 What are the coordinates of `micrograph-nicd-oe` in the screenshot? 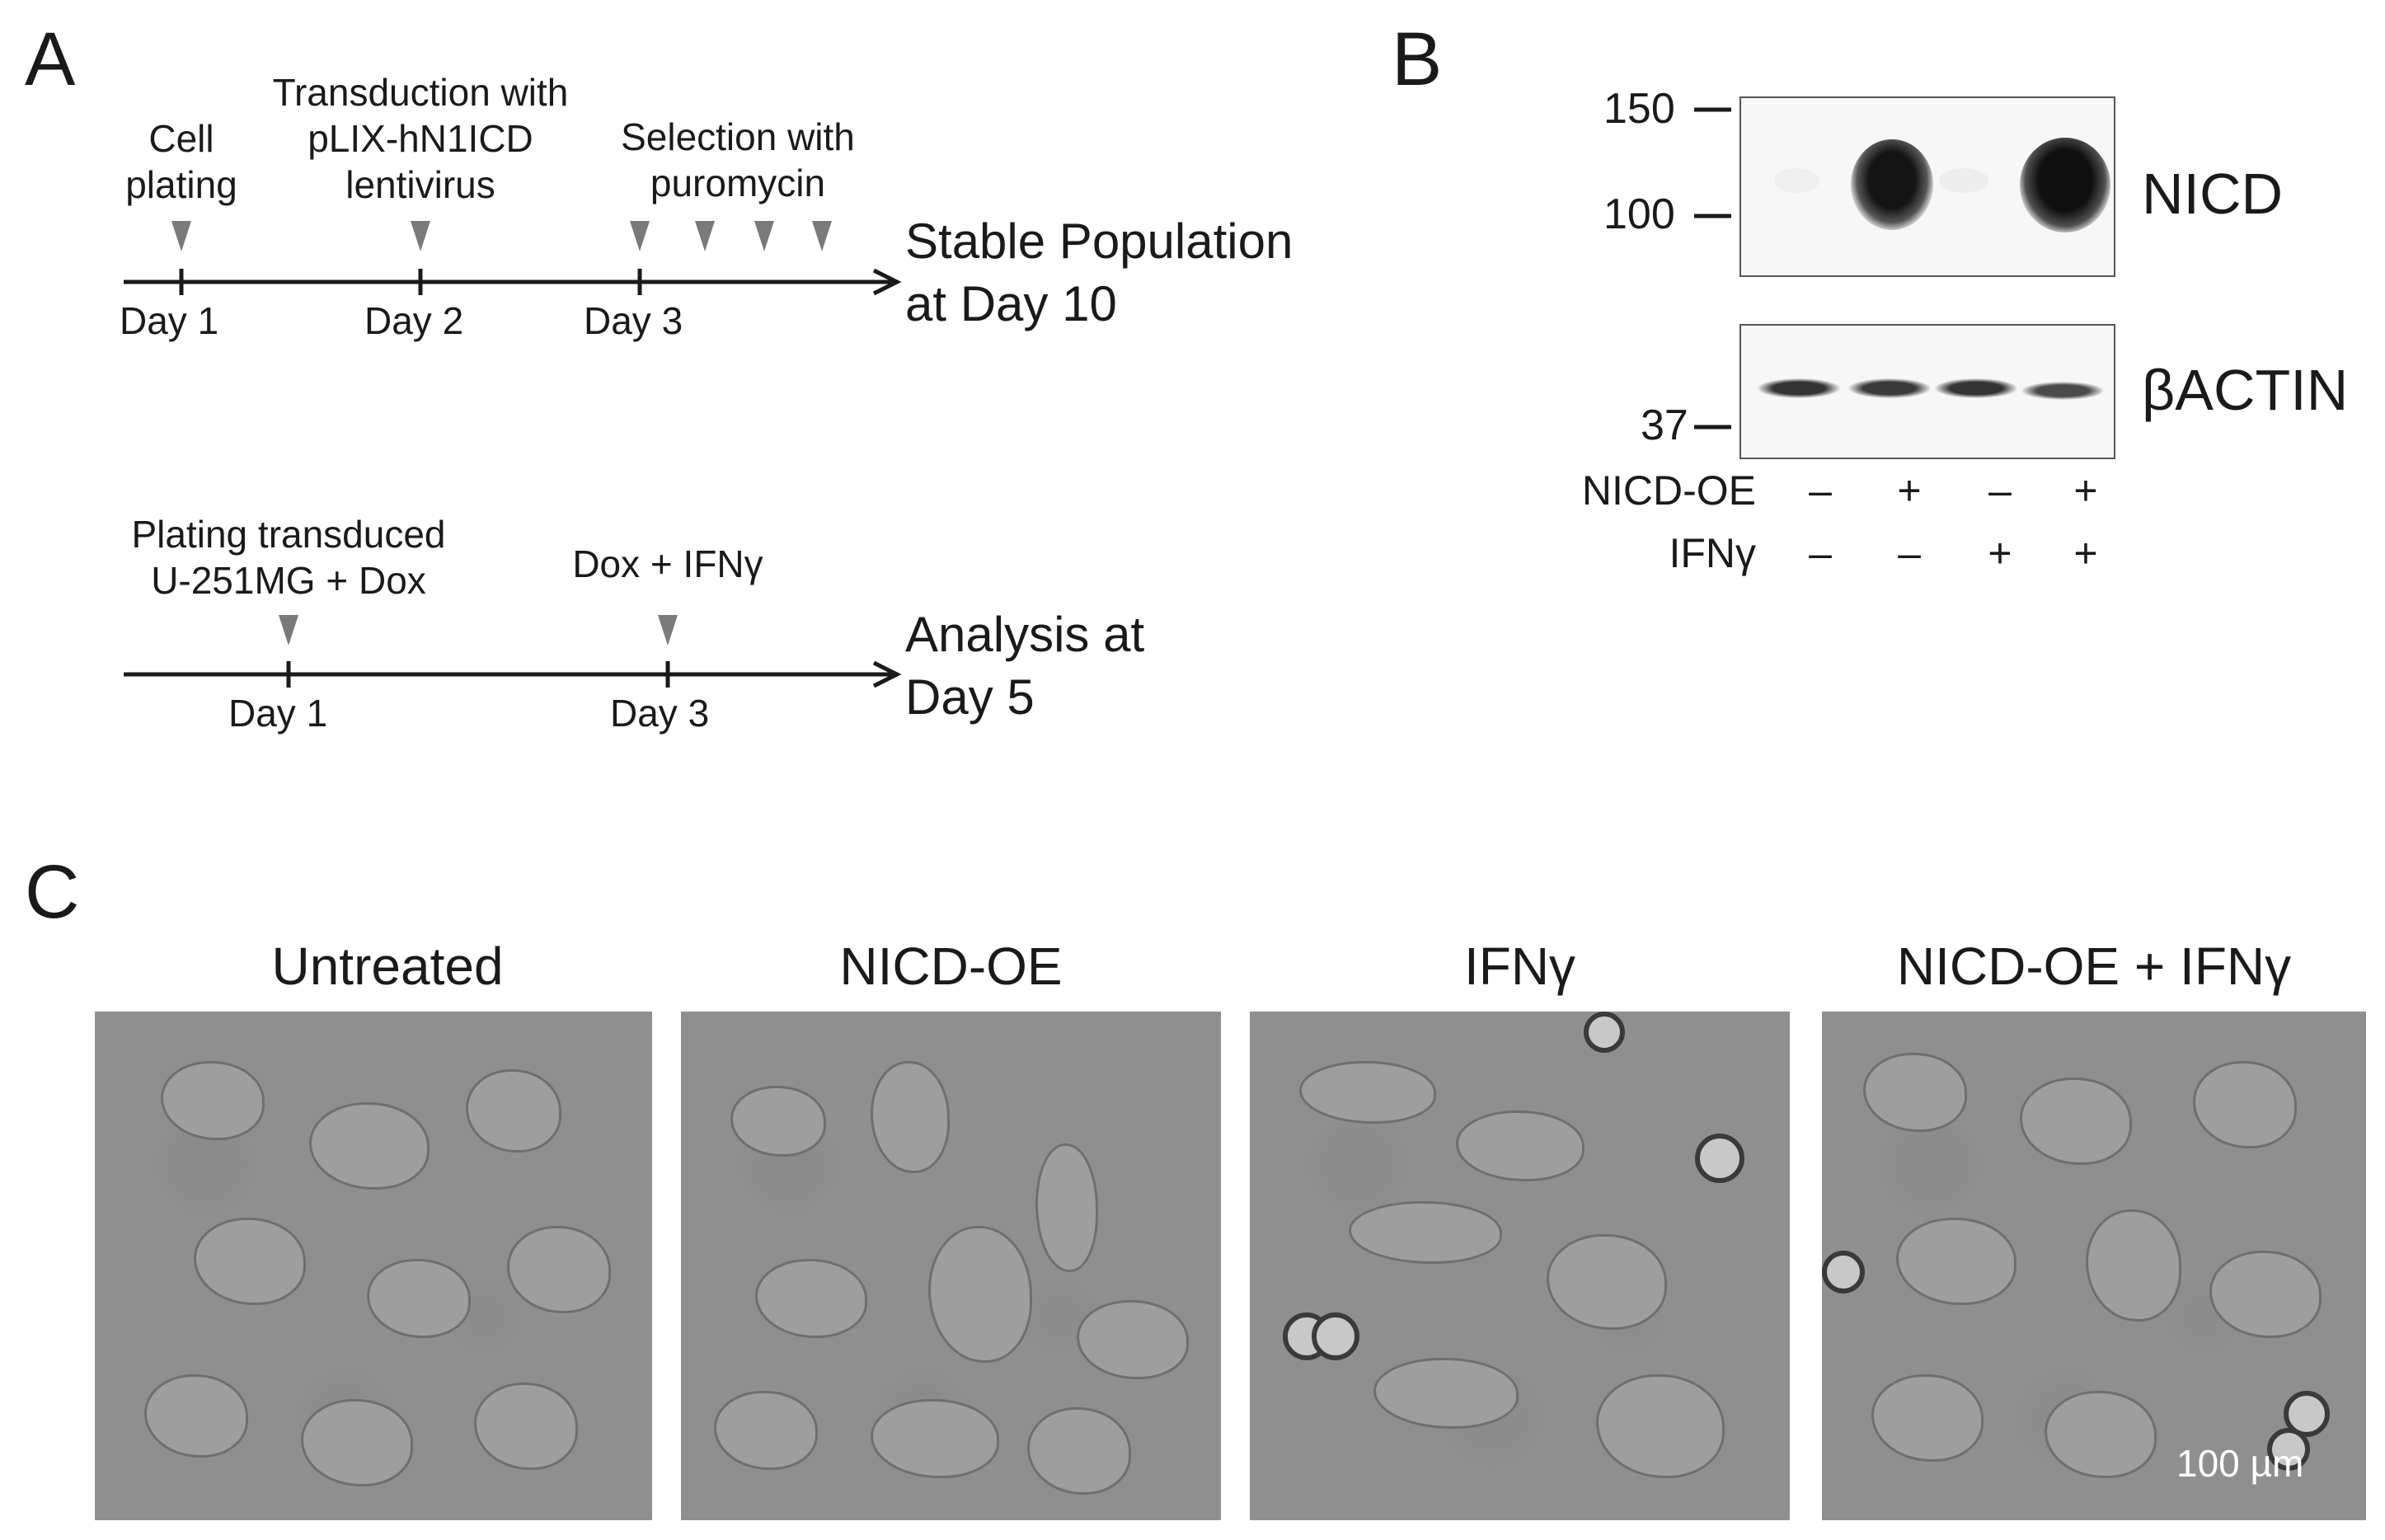 It's located at (951, 1266).